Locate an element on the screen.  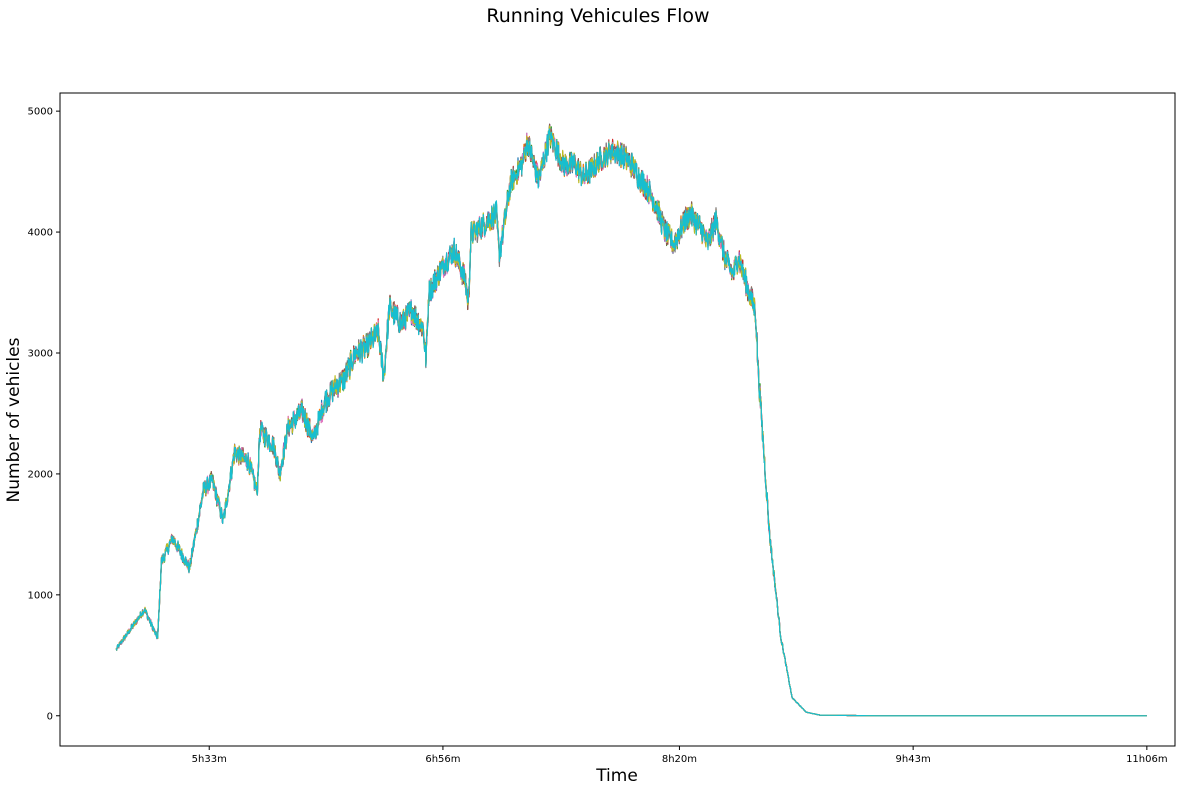
y-axis-title: Number of vehicles is located at coordinates (14, 419).